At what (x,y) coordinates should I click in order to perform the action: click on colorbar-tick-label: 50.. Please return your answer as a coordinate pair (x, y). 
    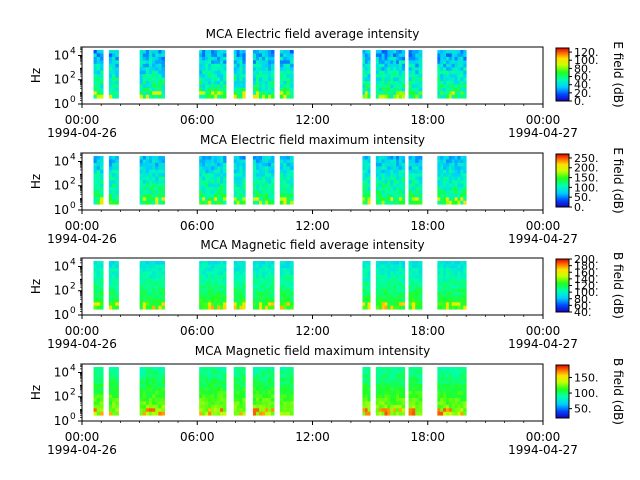
    Looking at the image, I should click on (583, 409).